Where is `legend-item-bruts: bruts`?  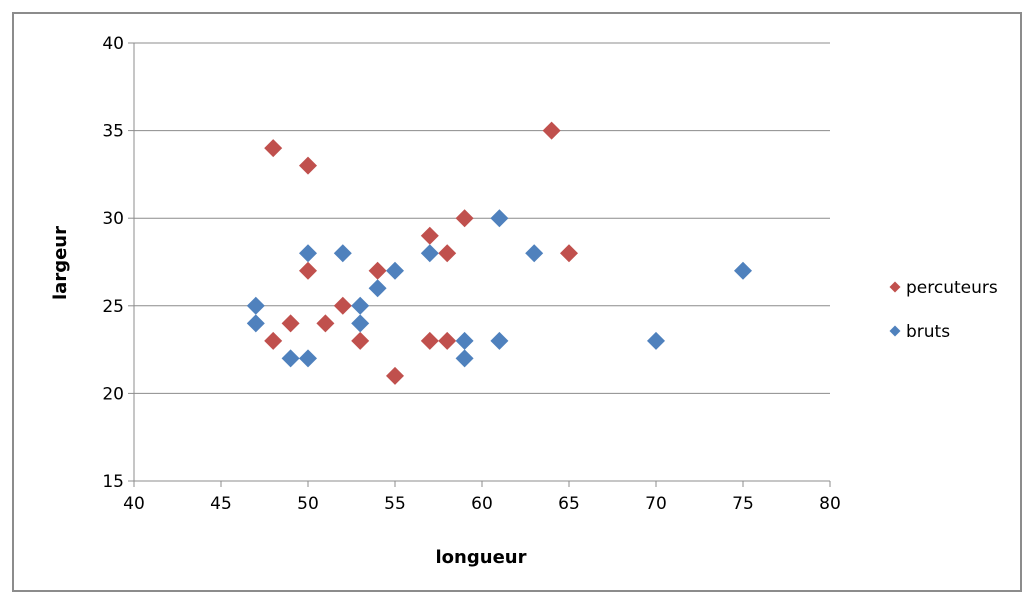 legend-item-bruts: bruts is located at coordinates (919, 332).